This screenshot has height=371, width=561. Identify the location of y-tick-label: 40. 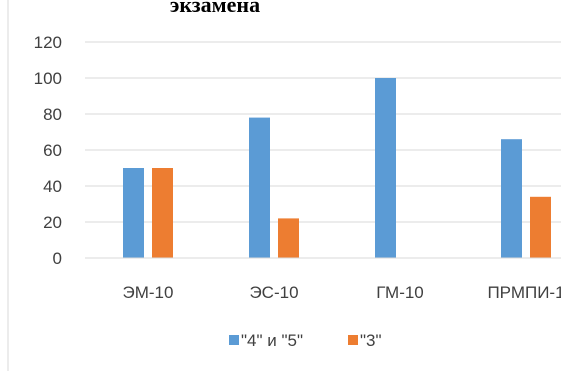
(52, 186).